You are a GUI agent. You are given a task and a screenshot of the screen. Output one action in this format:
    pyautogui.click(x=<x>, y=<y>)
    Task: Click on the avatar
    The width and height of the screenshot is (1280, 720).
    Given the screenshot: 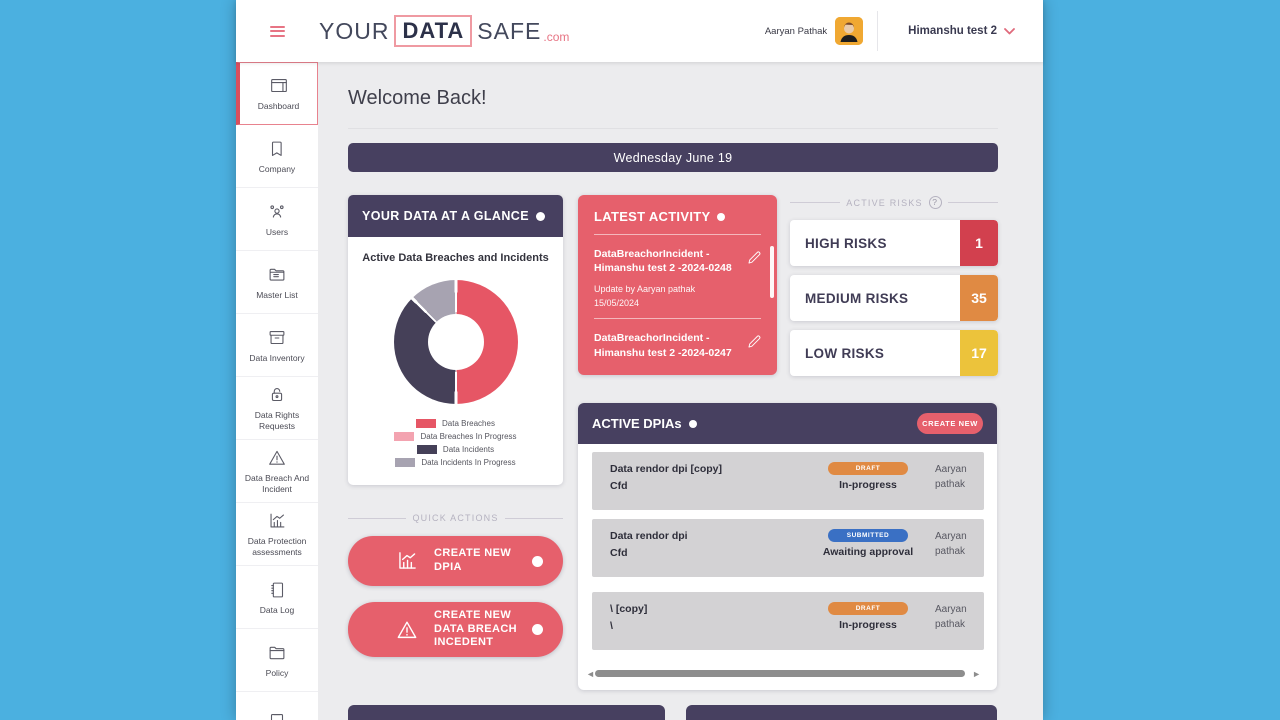 What is the action you would take?
    pyautogui.click(x=849, y=31)
    